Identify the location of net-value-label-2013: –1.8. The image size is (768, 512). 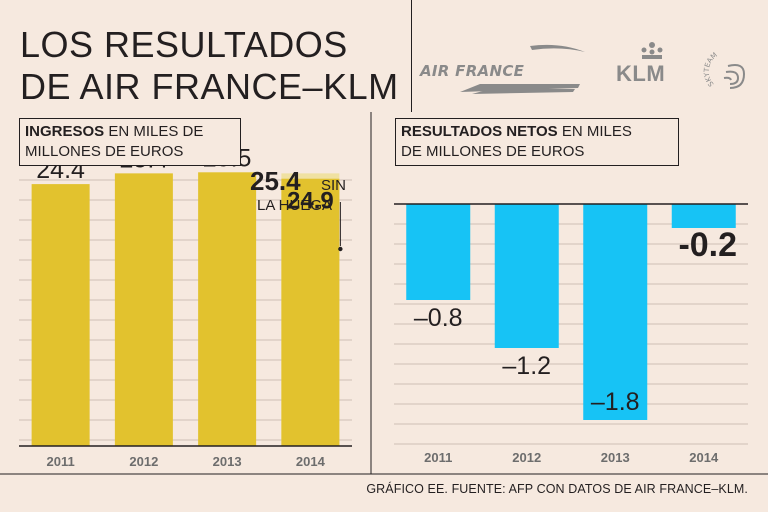
(615, 402).